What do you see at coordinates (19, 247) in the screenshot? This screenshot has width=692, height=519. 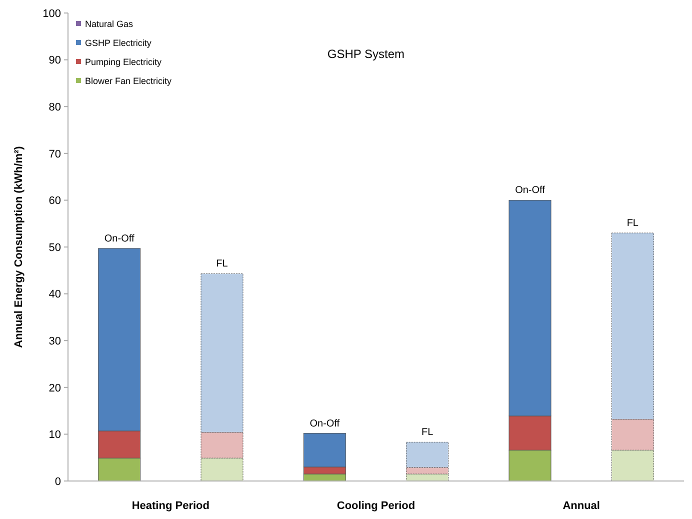 I see `y-axis-title: Annual Energy Consumption (kWh/m²)` at bounding box center [19, 247].